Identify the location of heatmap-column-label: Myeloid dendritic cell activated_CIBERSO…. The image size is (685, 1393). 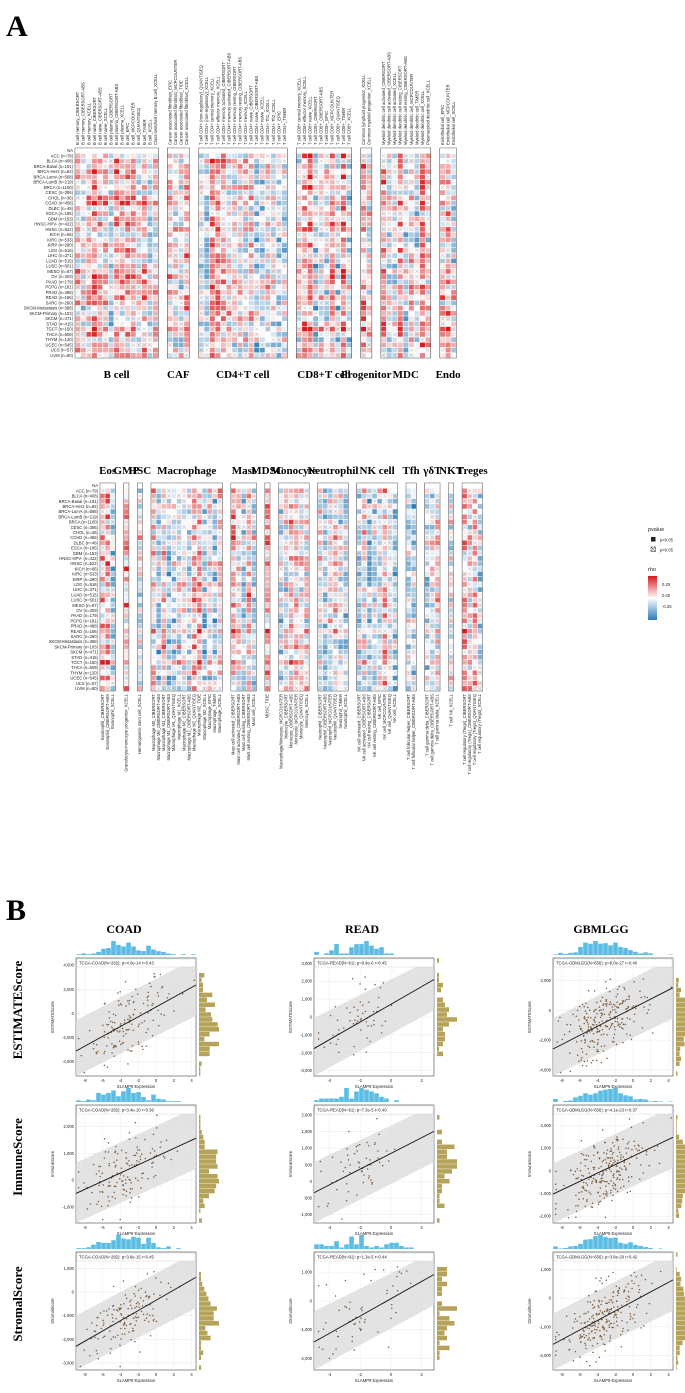
(389, 98).